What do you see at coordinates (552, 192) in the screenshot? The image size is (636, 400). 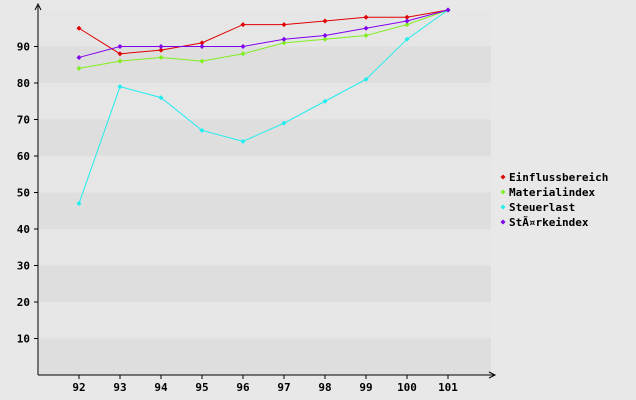 I see `legend-label: Materialindex` at bounding box center [552, 192].